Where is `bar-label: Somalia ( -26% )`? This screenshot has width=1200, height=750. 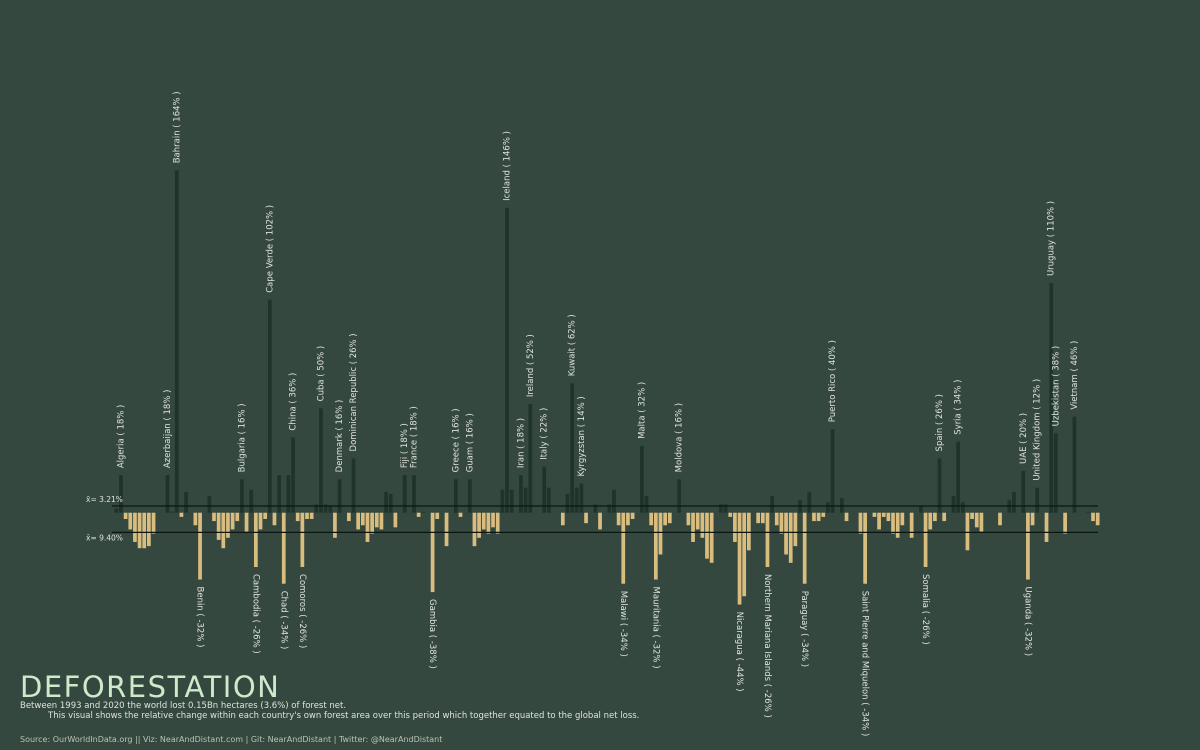 bar-label: Somalia ( -26% ) is located at coordinates (925, 609).